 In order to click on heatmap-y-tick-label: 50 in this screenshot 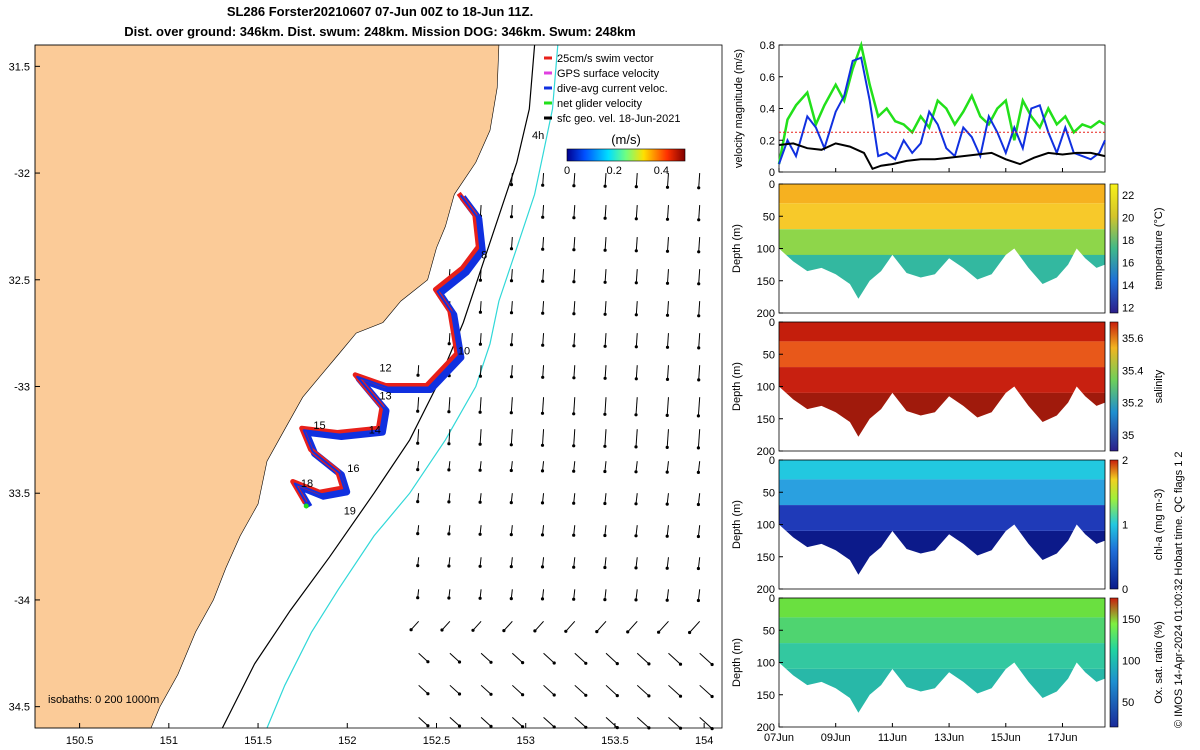, I will do `click(769, 217)`.